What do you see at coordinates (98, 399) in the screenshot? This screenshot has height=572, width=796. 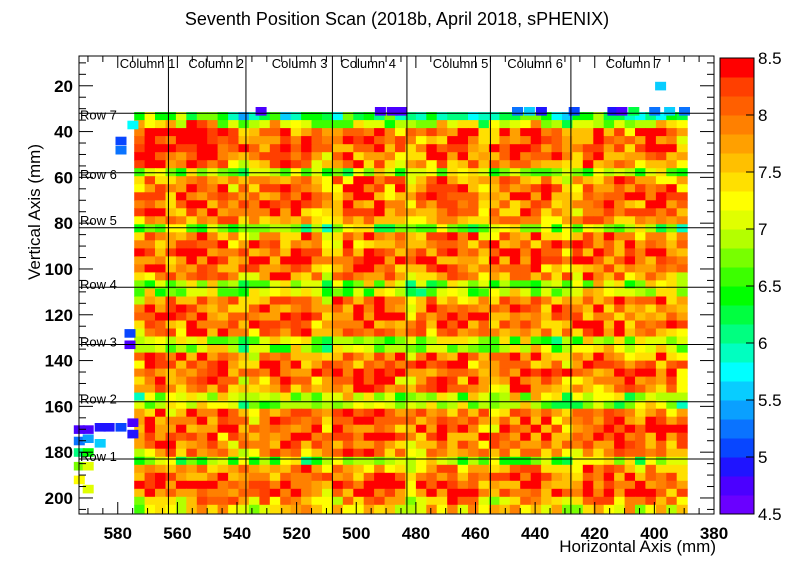 I see `row-label: Row 2` at bounding box center [98, 399].